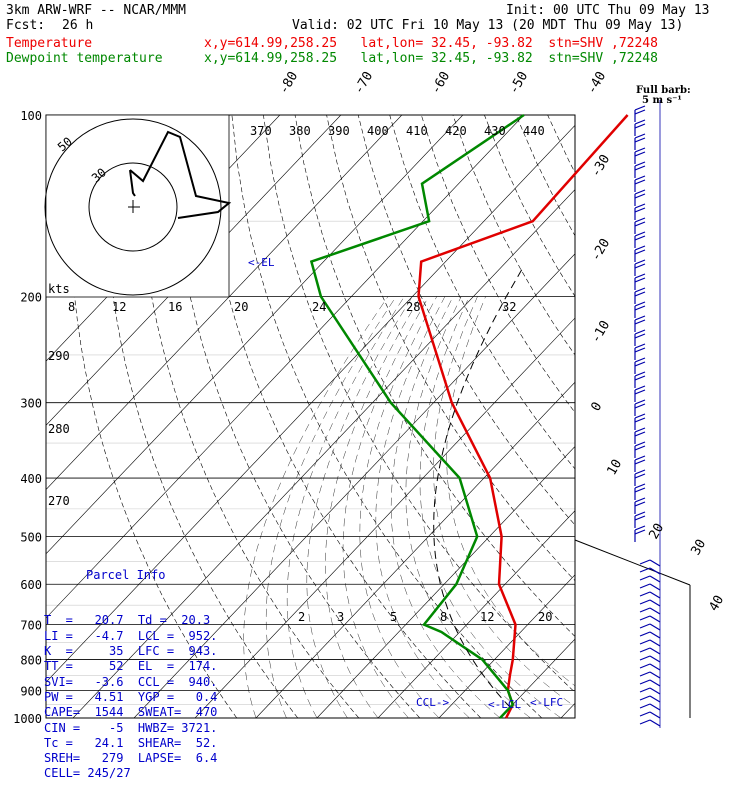 This screenshot has height=797, width=740. Describe the element at coordinates (663, 101) in the screenshot. I see `barb-legend-line2: 5 m s⁻¹` at that location.